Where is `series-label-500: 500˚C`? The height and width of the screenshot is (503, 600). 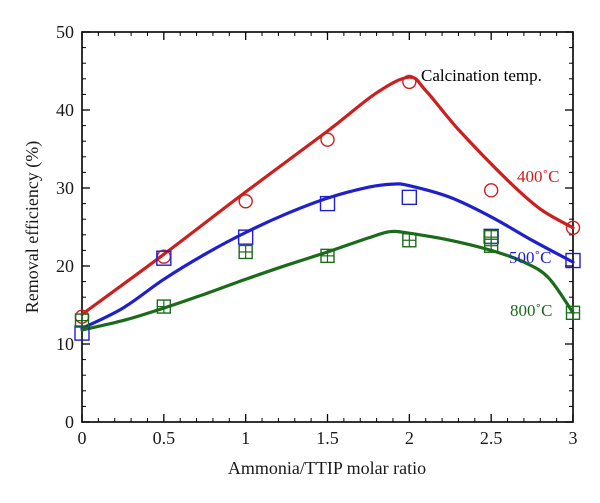 series-label-500: 500˚C is located at coordinates (530, 257).